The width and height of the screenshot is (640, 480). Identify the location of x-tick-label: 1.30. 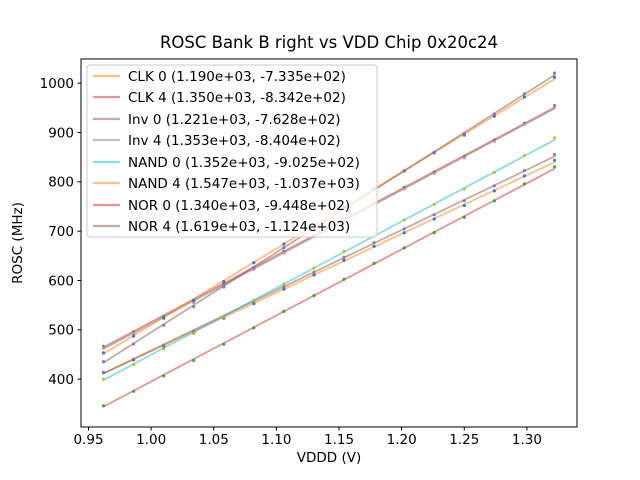
(527, 440).